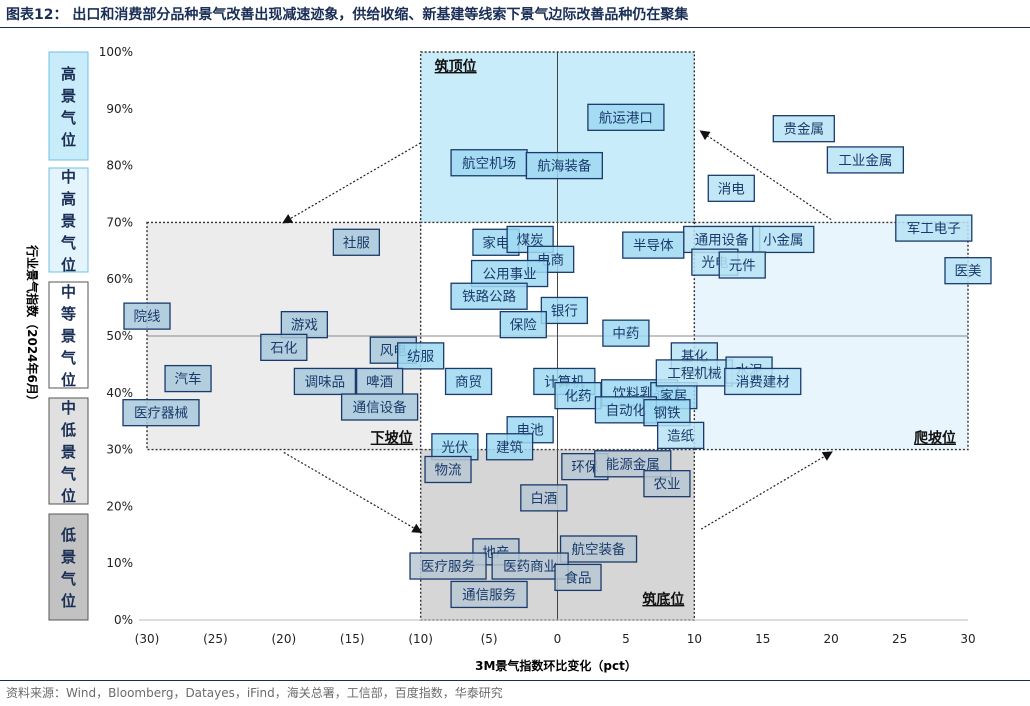 The height and width of the screenshot is (706, 1030). Describe the element at coordinates (578, 397) in the screenshot. I see `industry-point-label: 化药` at that location.